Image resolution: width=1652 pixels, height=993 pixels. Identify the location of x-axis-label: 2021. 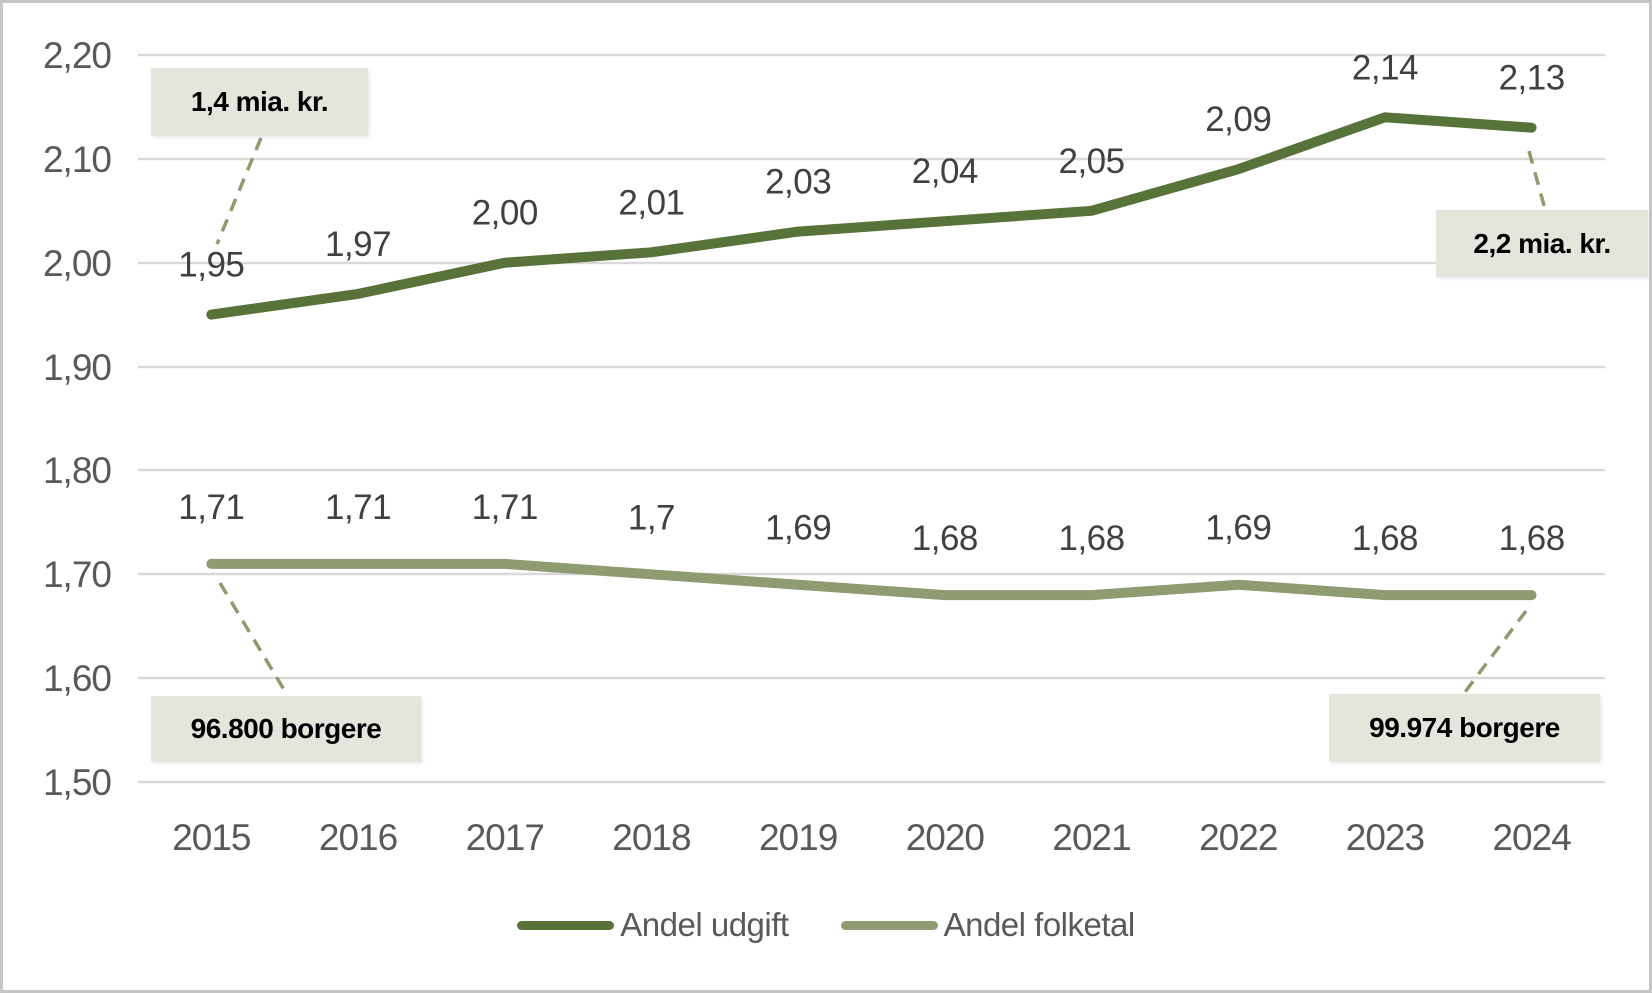
(1091, 837).